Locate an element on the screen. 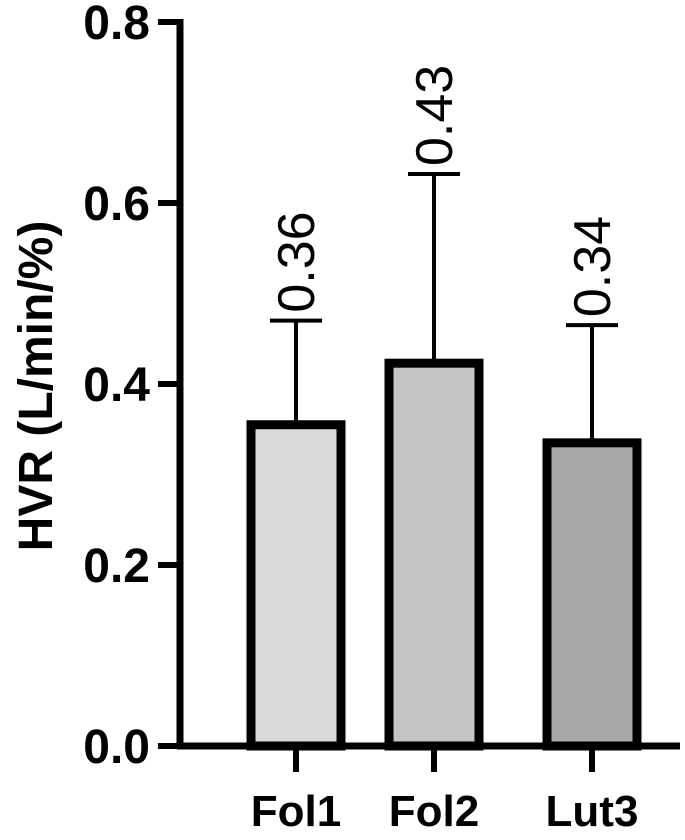 This screenshot has height=840, width=685. y-tick-label-2: 0.4 is located at coordinates (116, 385).